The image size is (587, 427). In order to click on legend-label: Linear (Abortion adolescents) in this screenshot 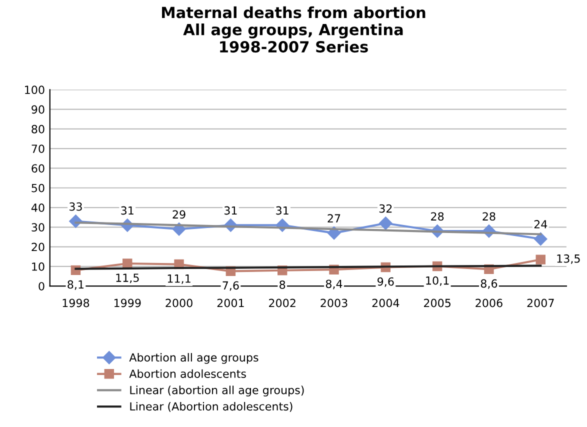, I will do `click(211, 407)`.